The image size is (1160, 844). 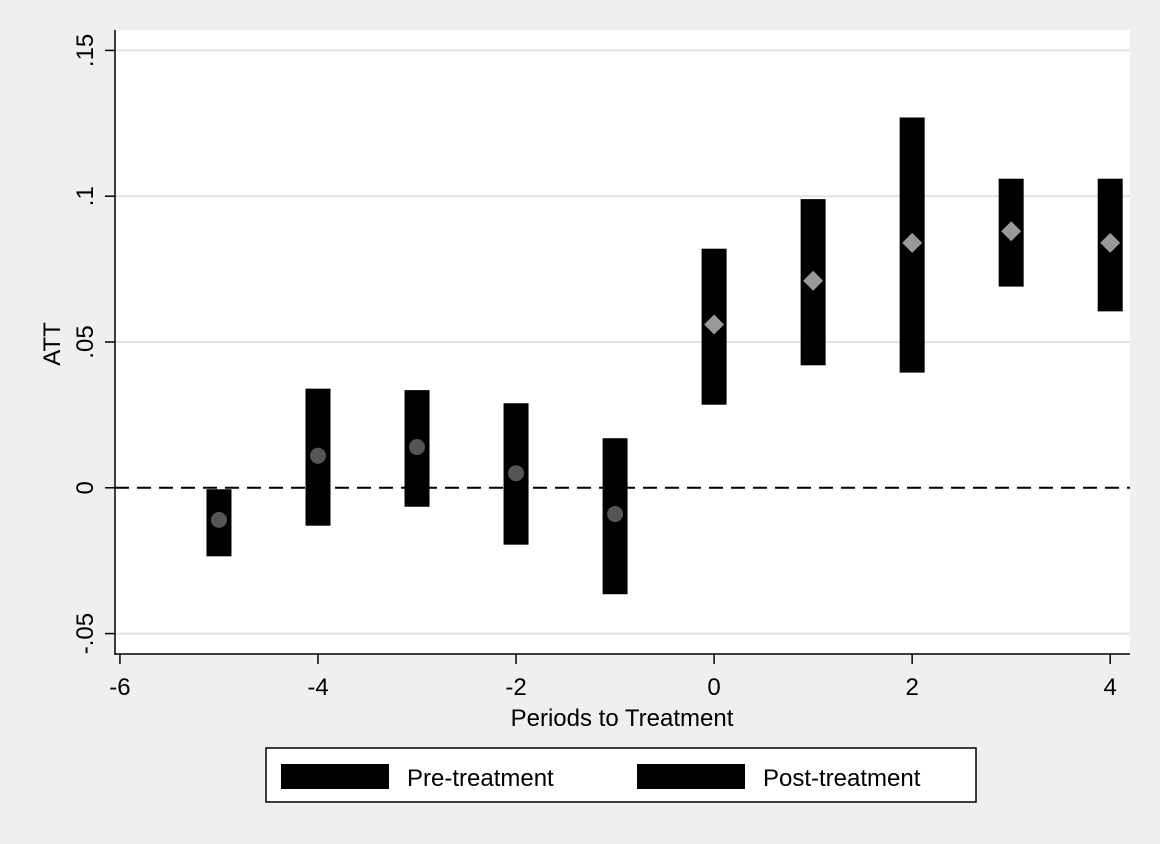 I want to click on y-tick-label: .1, so click(x=85, y=196).